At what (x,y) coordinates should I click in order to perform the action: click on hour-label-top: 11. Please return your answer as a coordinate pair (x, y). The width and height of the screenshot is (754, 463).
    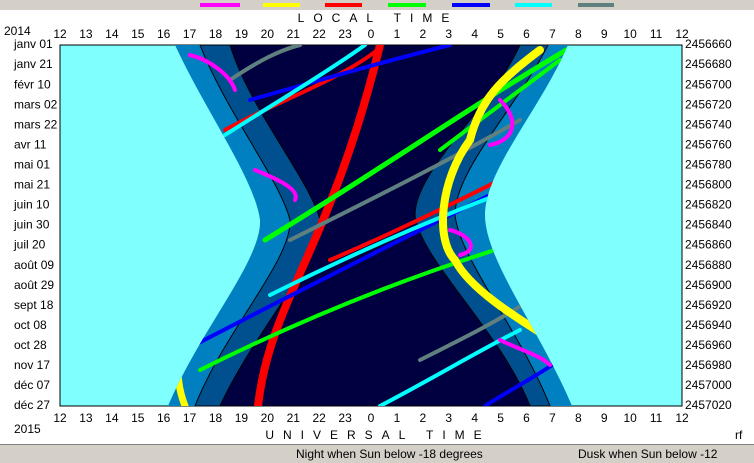
    Looking at the image, I should click on (656, 34).